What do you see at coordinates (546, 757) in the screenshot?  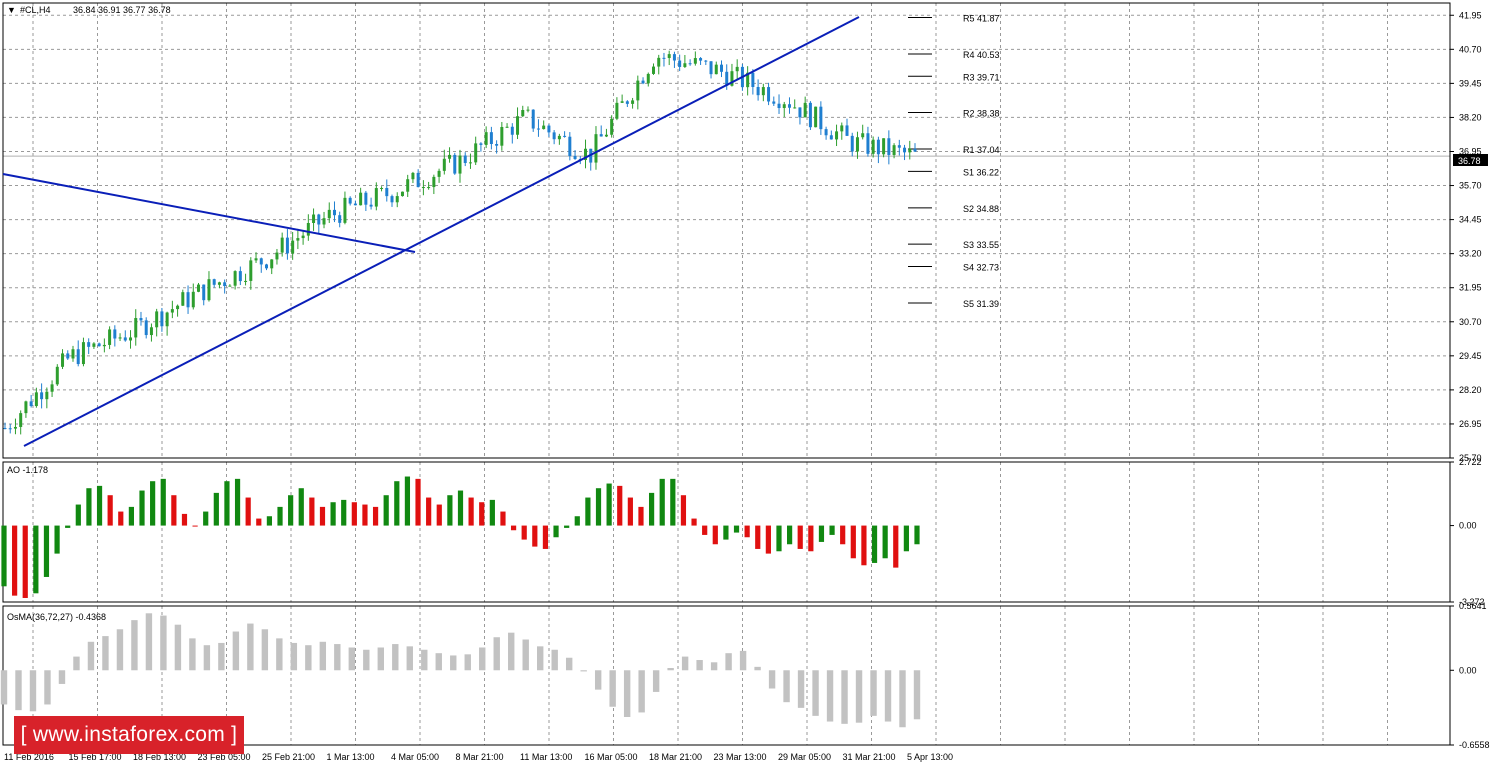 I see `x-tick-label: 11 Mar 13:00` at bounding box center [546, 757].